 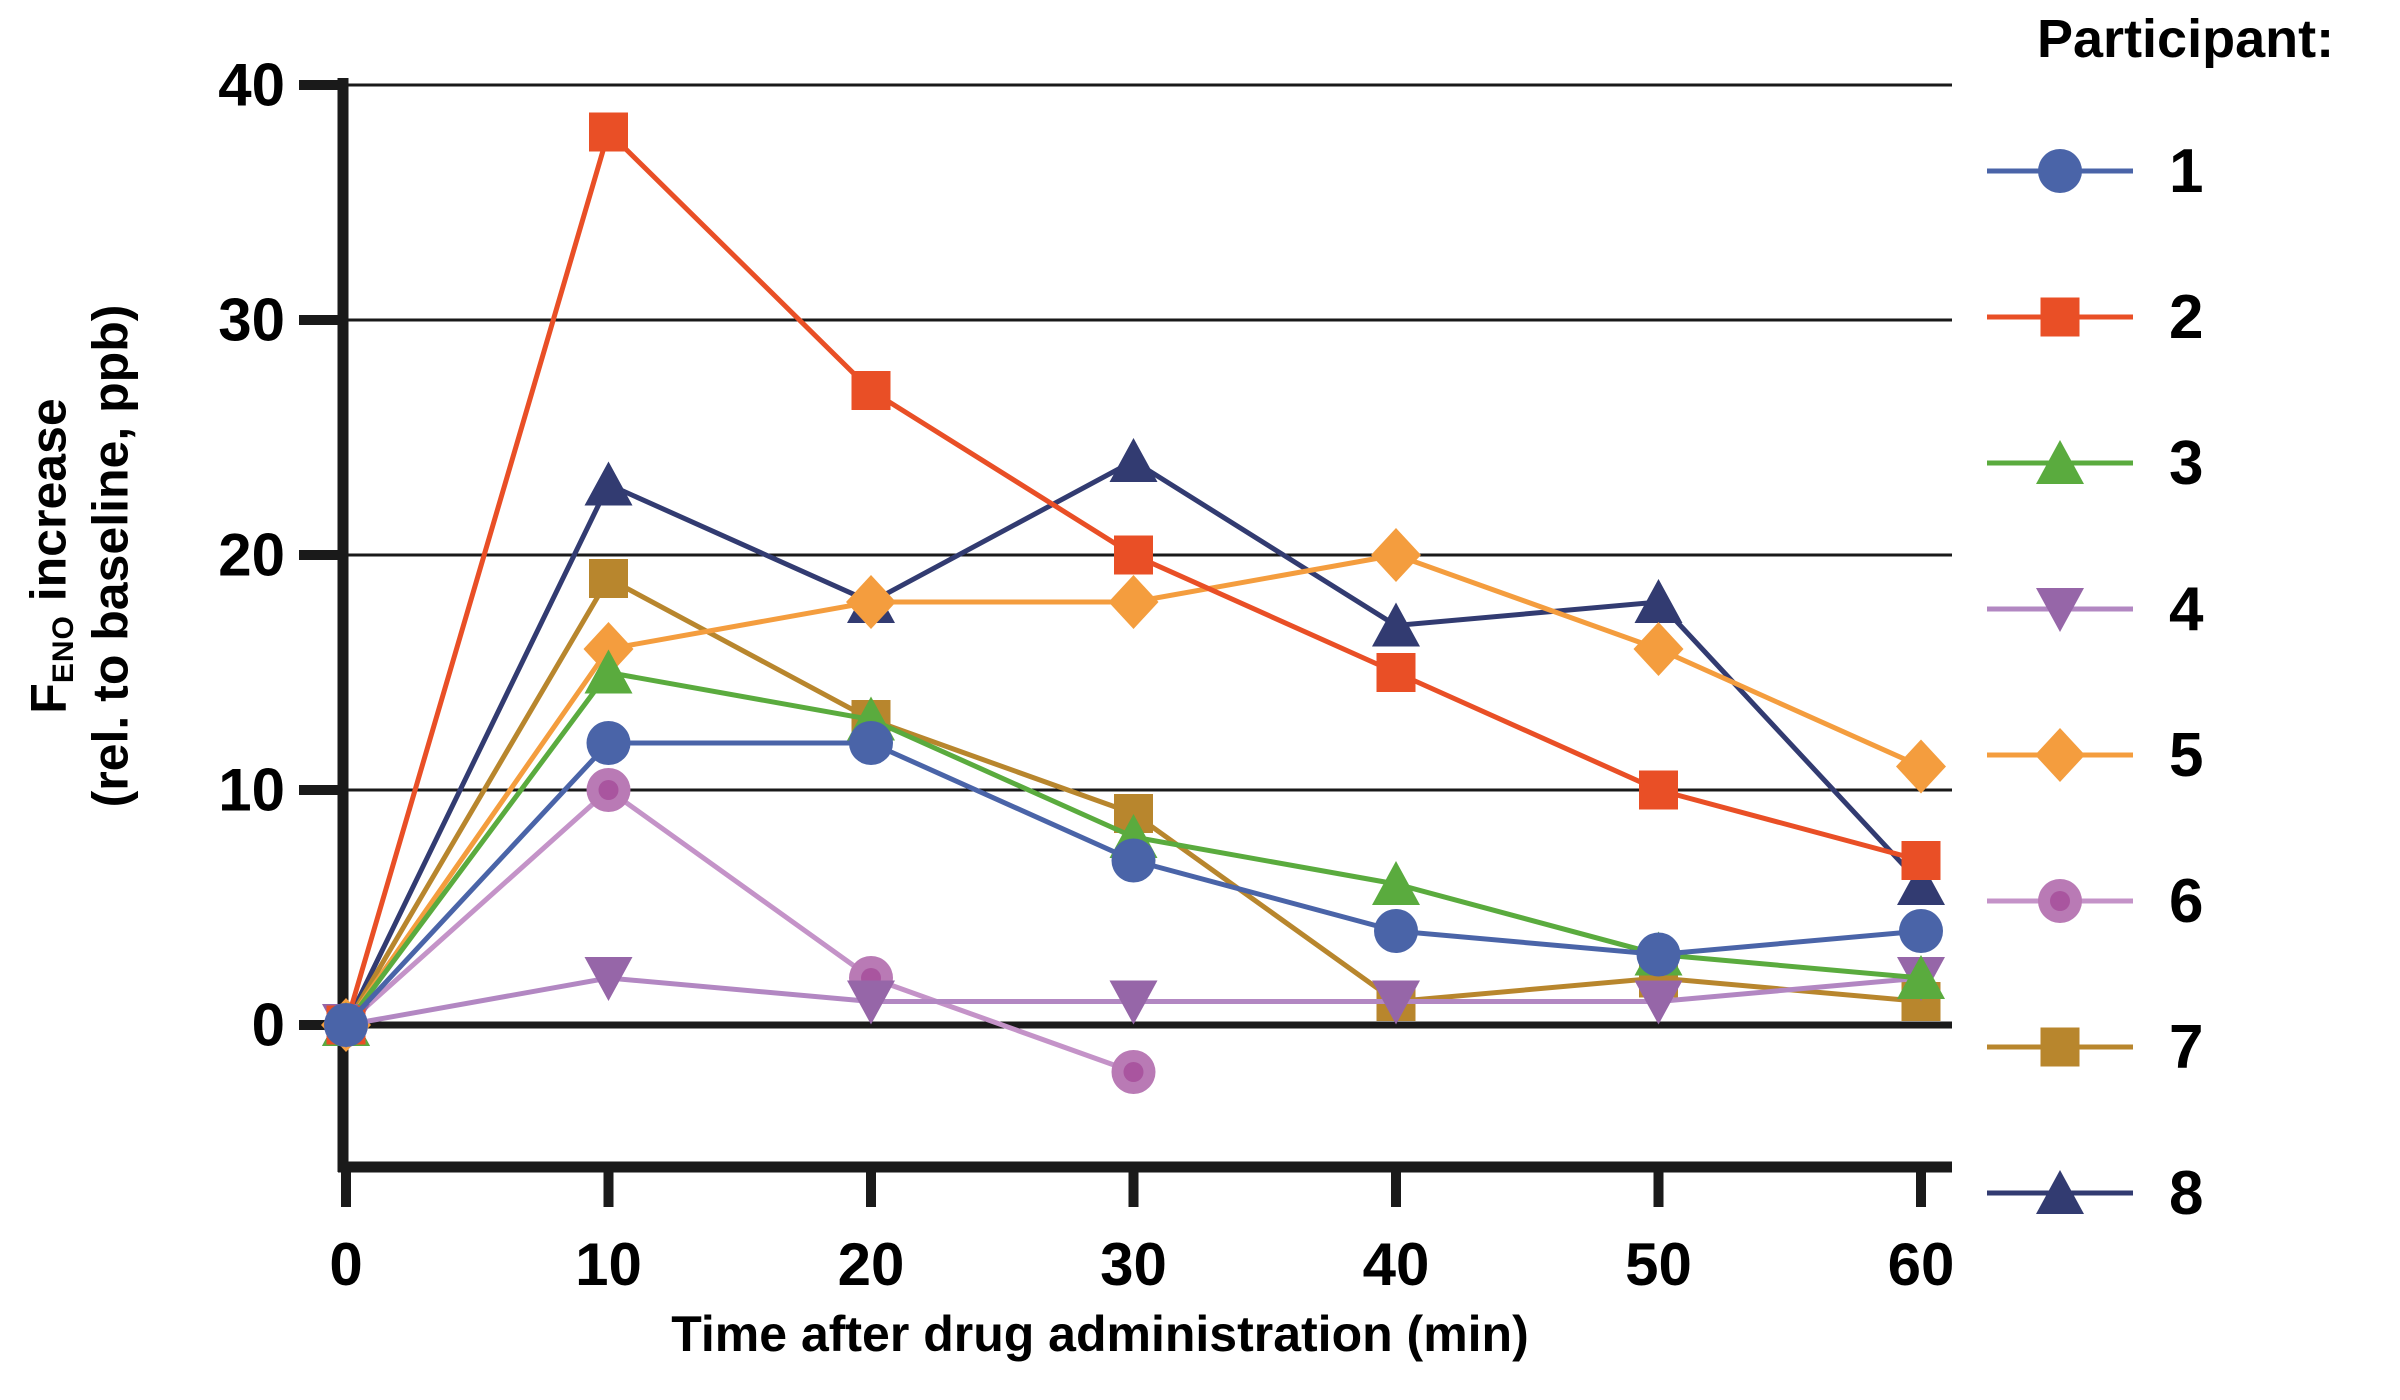 I want to click on y-axis-label-line2: (rel. to baseline, ppb), so click(x=110, y=556).